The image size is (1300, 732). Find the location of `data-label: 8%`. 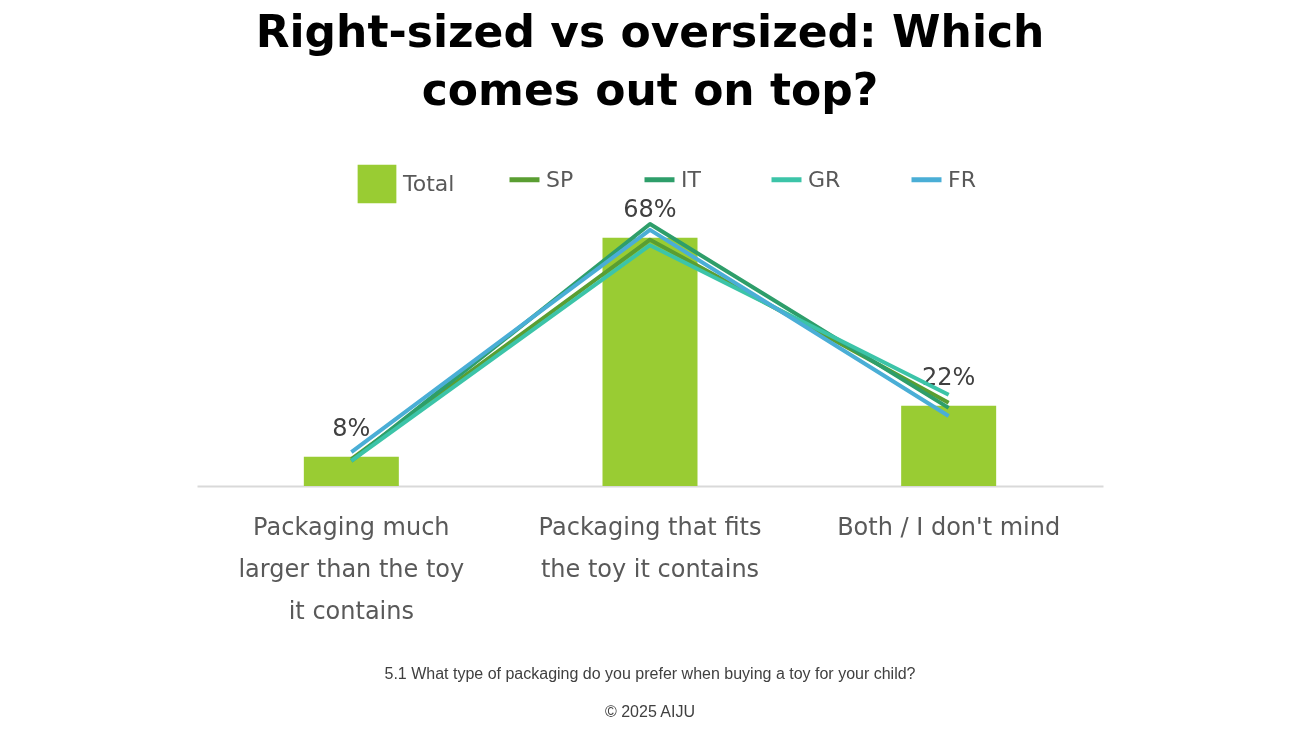

data-label: 8% is located at coordinates (351, 427).